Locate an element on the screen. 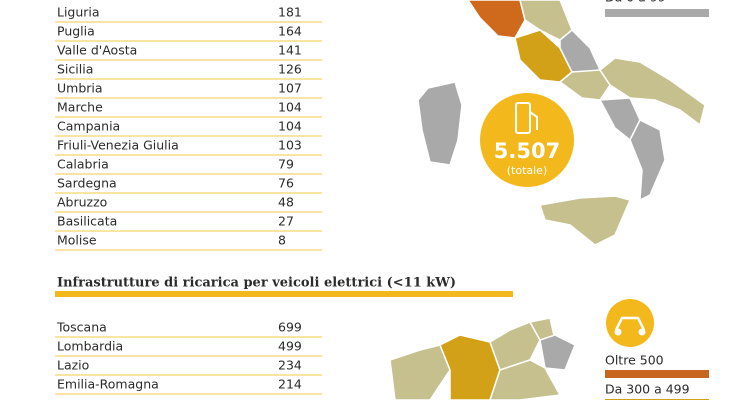 The width and height of the screenshot is (751, 400). region-name: Campania is located at coordinates (88, 126).